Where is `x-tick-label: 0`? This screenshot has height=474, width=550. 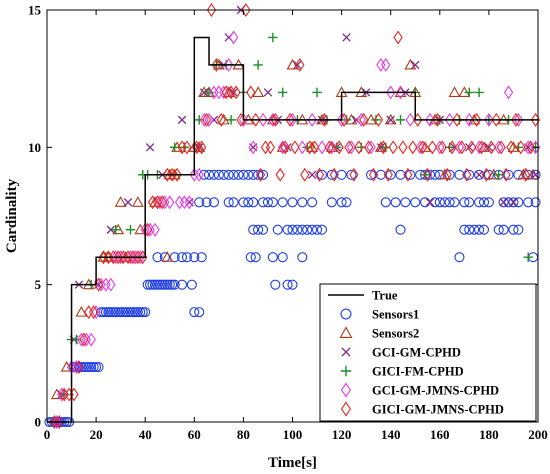
x-tick-label: 0 is located at coordinates (47, 434).